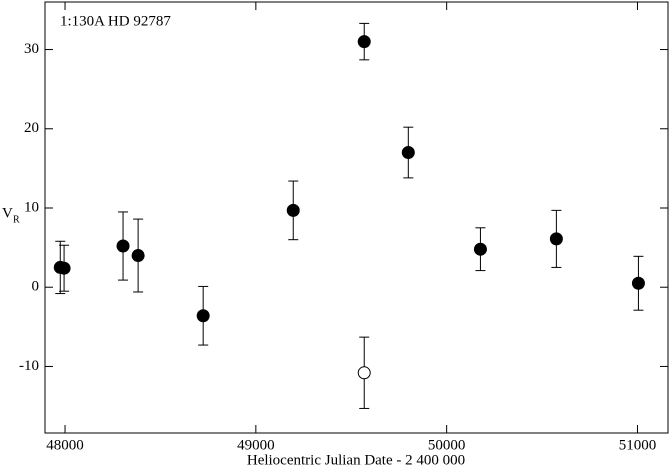 The width and height of the screenshot is (672, 473). Describe the element at coordinates (447, 445) in the screenshot. I see `x-tick-label: 50000` at that location.